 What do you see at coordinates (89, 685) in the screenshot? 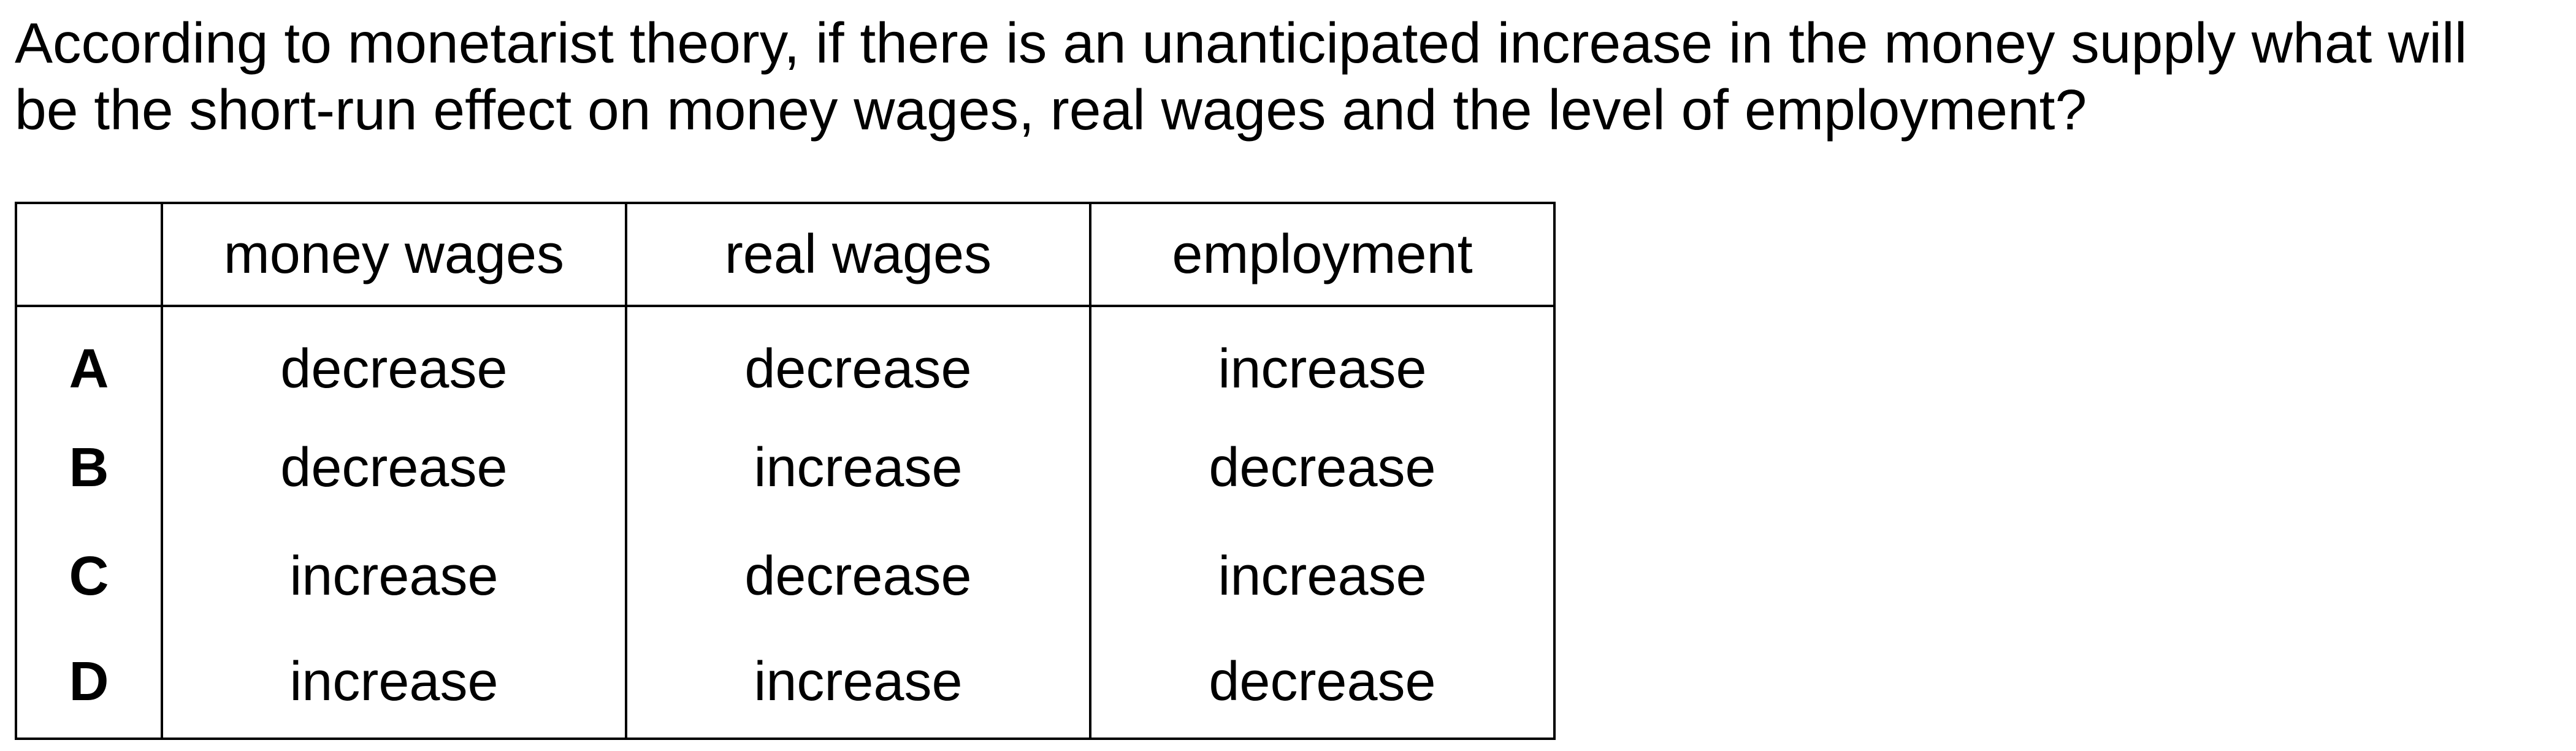
I see `option-letter: D` at bounding box center [89, 685].